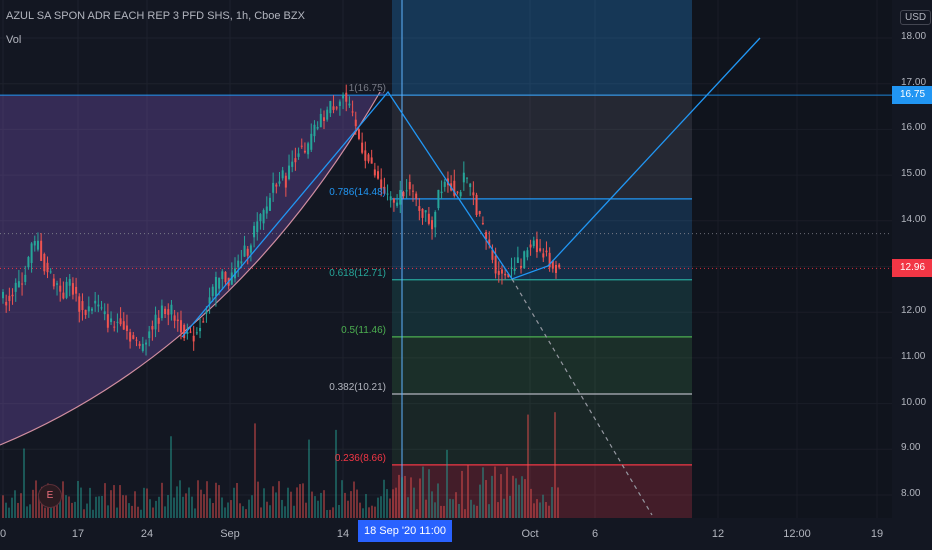 The image size is (932, 550). What do you see at coordinates (914, 402) in the screenshot?
I see `price-tick-8: 10.00` at bounding box center [914, 402].